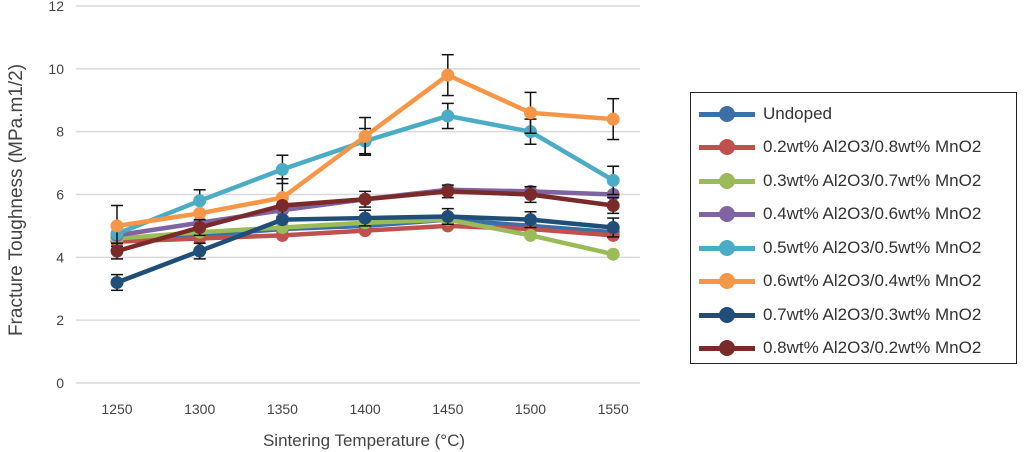 This screenshot has width=1024, height=452. What do you see at coordinates (447, 409) in the screenshot?
I see `x-tick-label: 1450` at bounding box center [447, 409].